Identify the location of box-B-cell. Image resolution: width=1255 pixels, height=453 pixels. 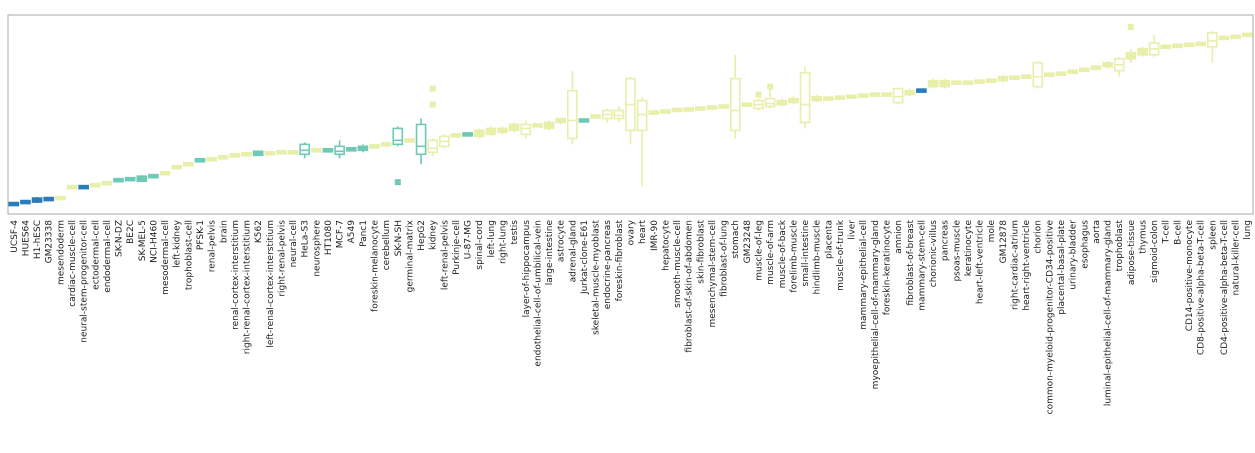
(1177, 46).